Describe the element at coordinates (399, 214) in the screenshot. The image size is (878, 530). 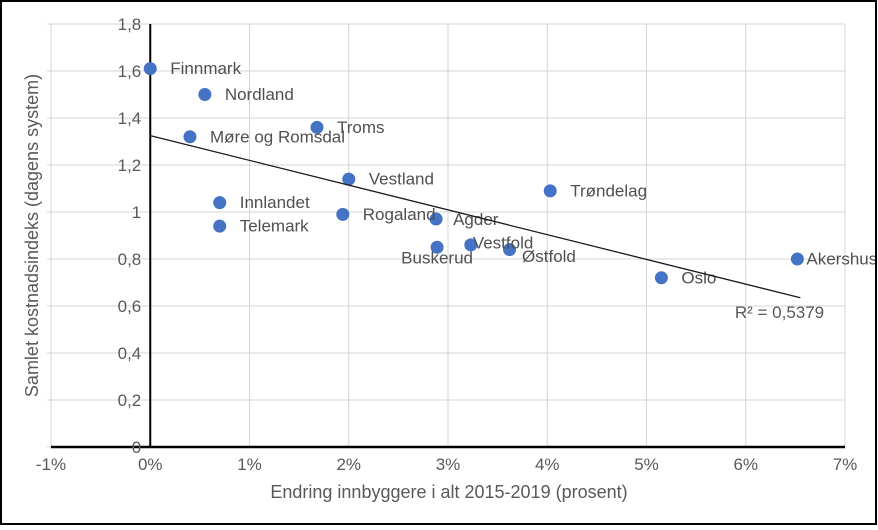
I see `point-label: Rogaland` at that location.